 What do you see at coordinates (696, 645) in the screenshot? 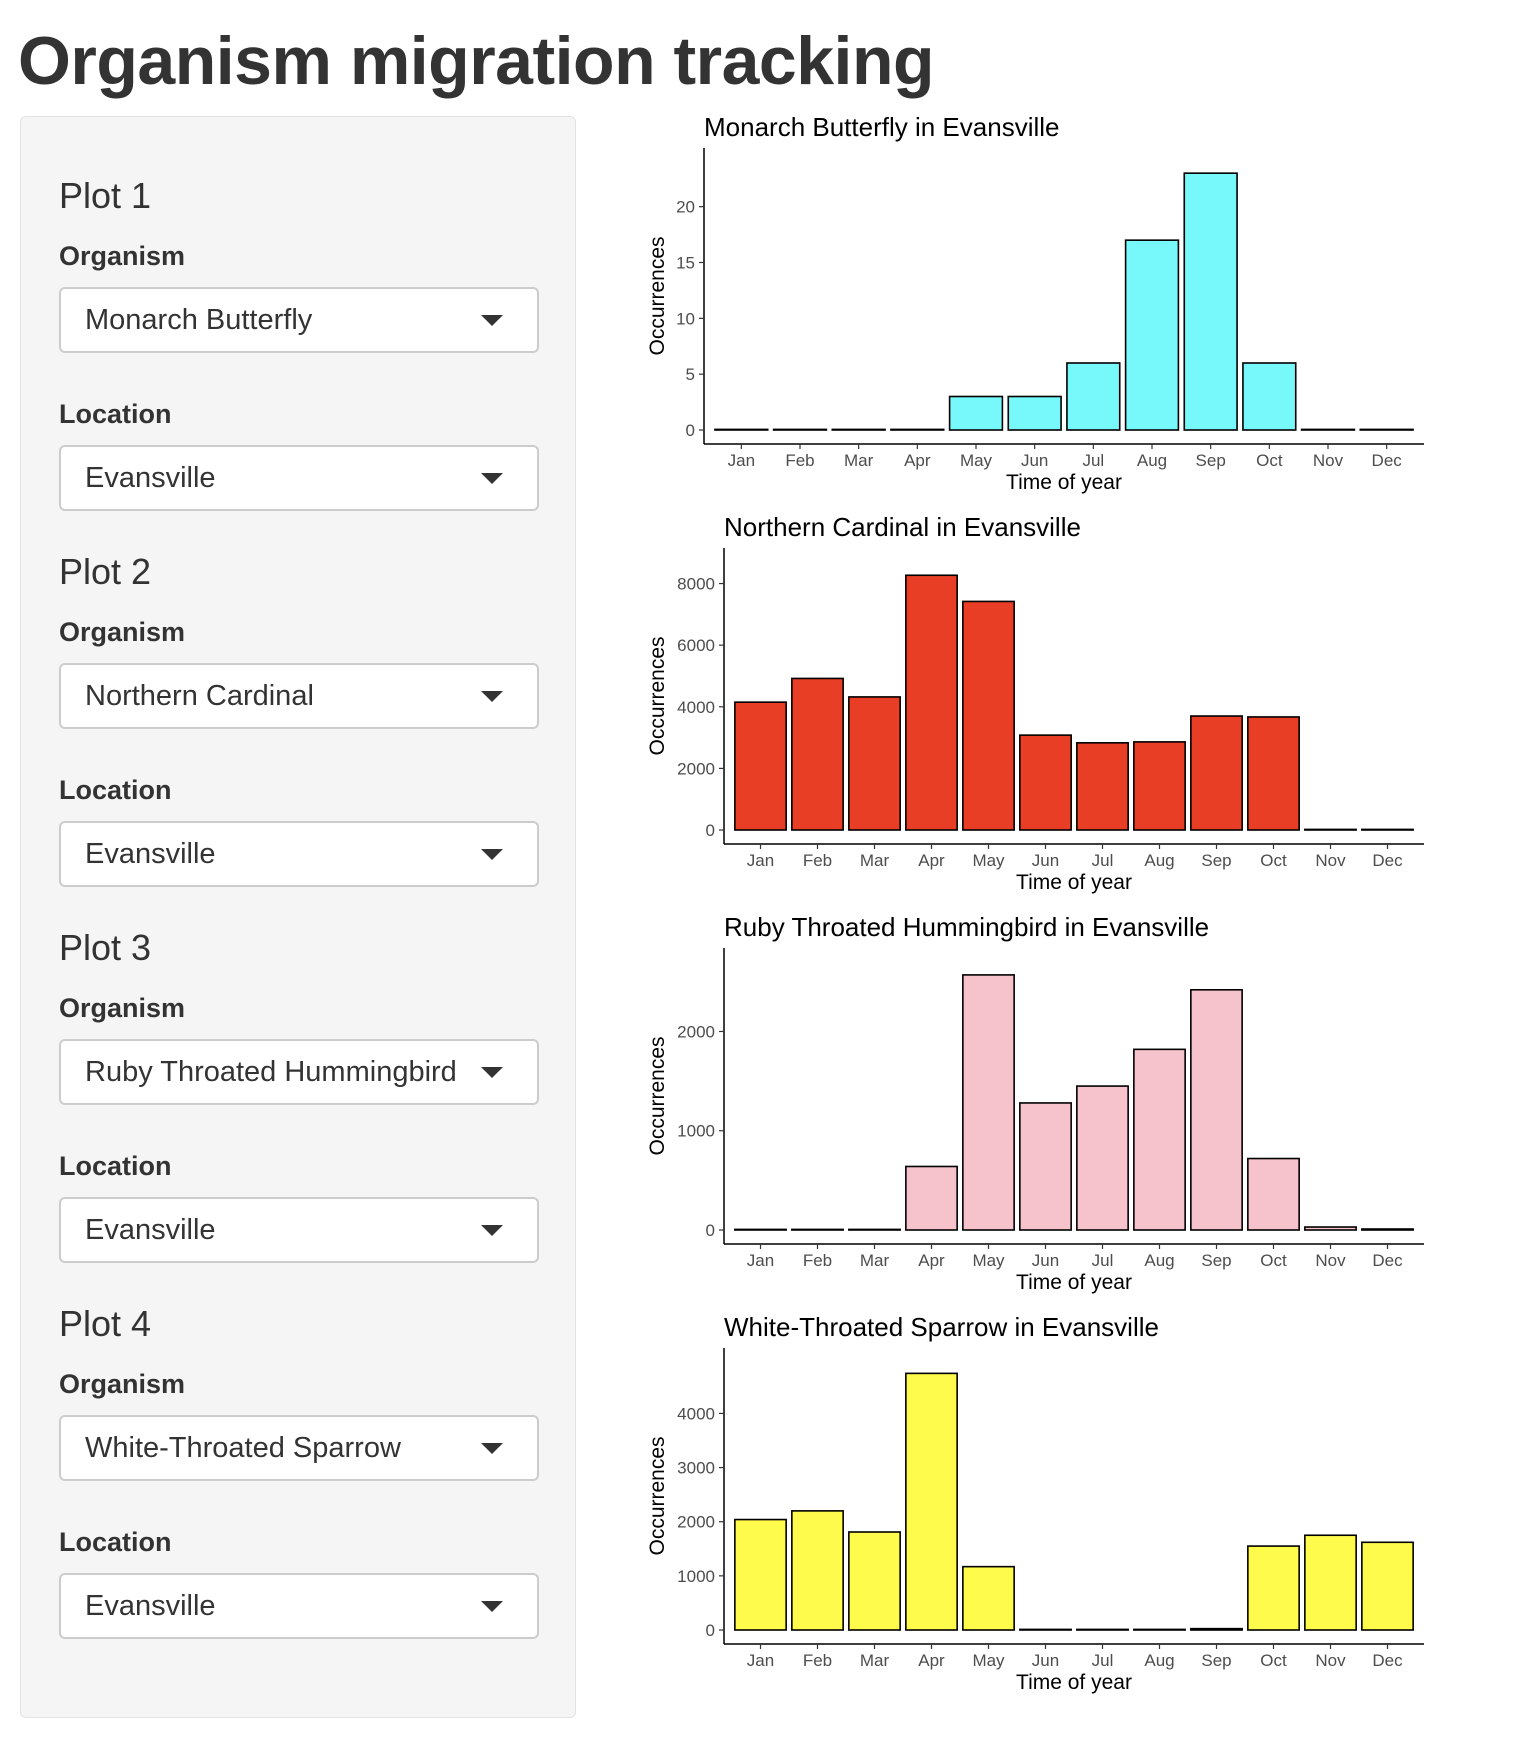
I see `y-tick-label: 6000` at bounding box center [696, 645].